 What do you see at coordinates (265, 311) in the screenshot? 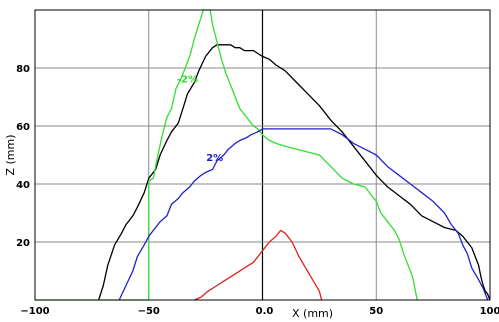
I see `x-tick-label: 0.0` at bounding box center [265, 311].